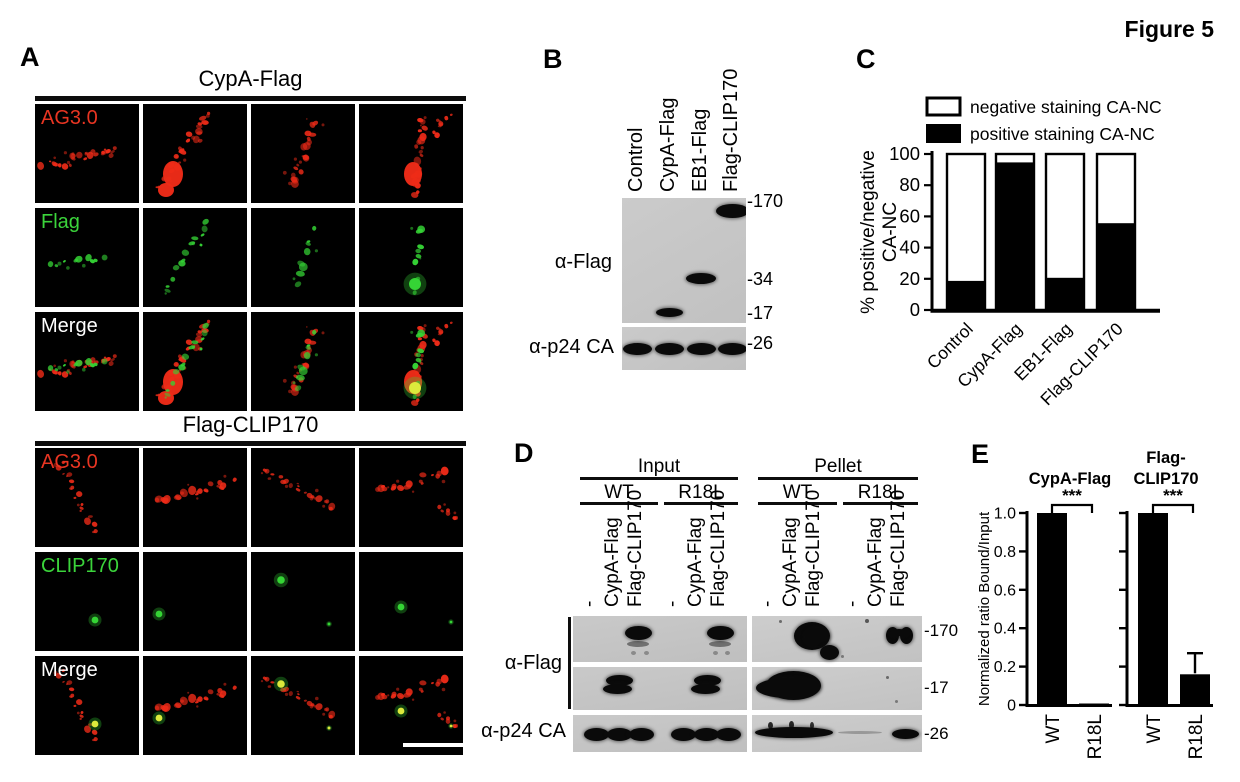 The height and width of the screenshot is (782, 1240). What do you see at coordinates (1165, 479) in the screenshot?
I see `e-chart-title: CLIP170` at bounding box center [1165, 479].